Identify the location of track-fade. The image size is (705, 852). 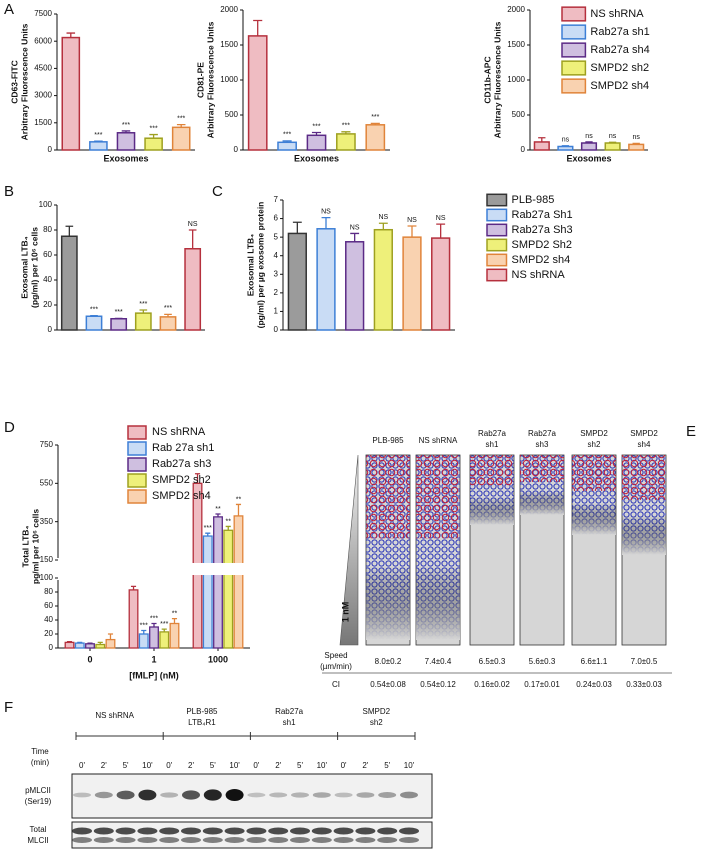
(438, 603).